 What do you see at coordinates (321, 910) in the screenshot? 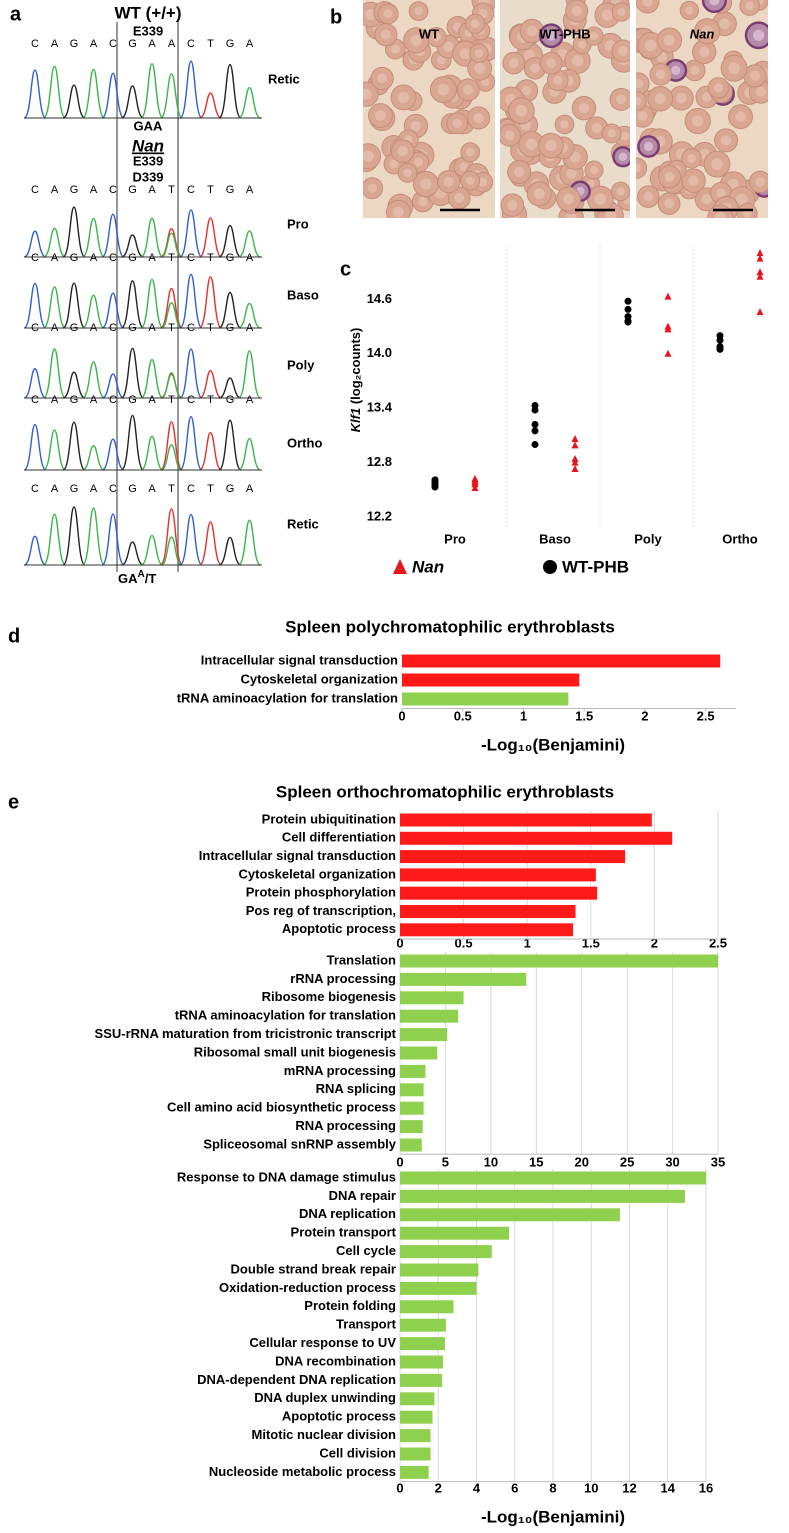
I see `y-tick-label: Pos reg of transcription,` at bounding box center [321, 910].